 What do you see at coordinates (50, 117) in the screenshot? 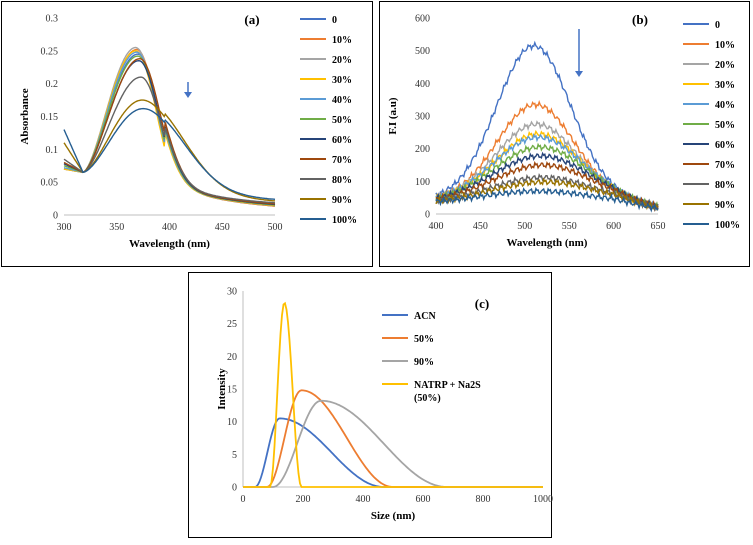
I see `y-tick-label: 0.15` at bounding box center [50, 117].